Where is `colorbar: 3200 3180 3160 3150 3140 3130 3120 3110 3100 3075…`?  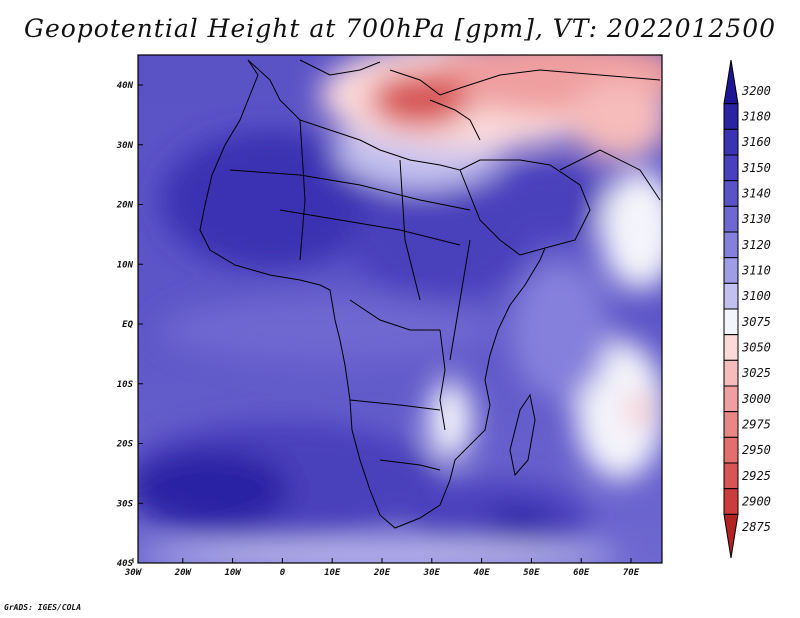
colorbar: 3200 3180 3160 3150 3140 3130 3120 3110 3100 3075… is located at coordinates (747, 309).